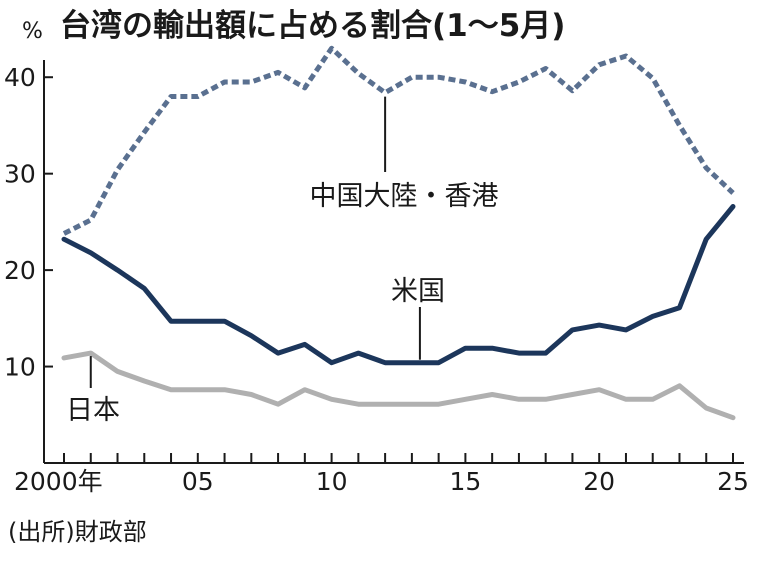 Image resolution: width=780 pixels, height=564 pixels. Describe the element at coordinates (20, 77) in the screenshot. I see `y-tick-label: 40` at that location.